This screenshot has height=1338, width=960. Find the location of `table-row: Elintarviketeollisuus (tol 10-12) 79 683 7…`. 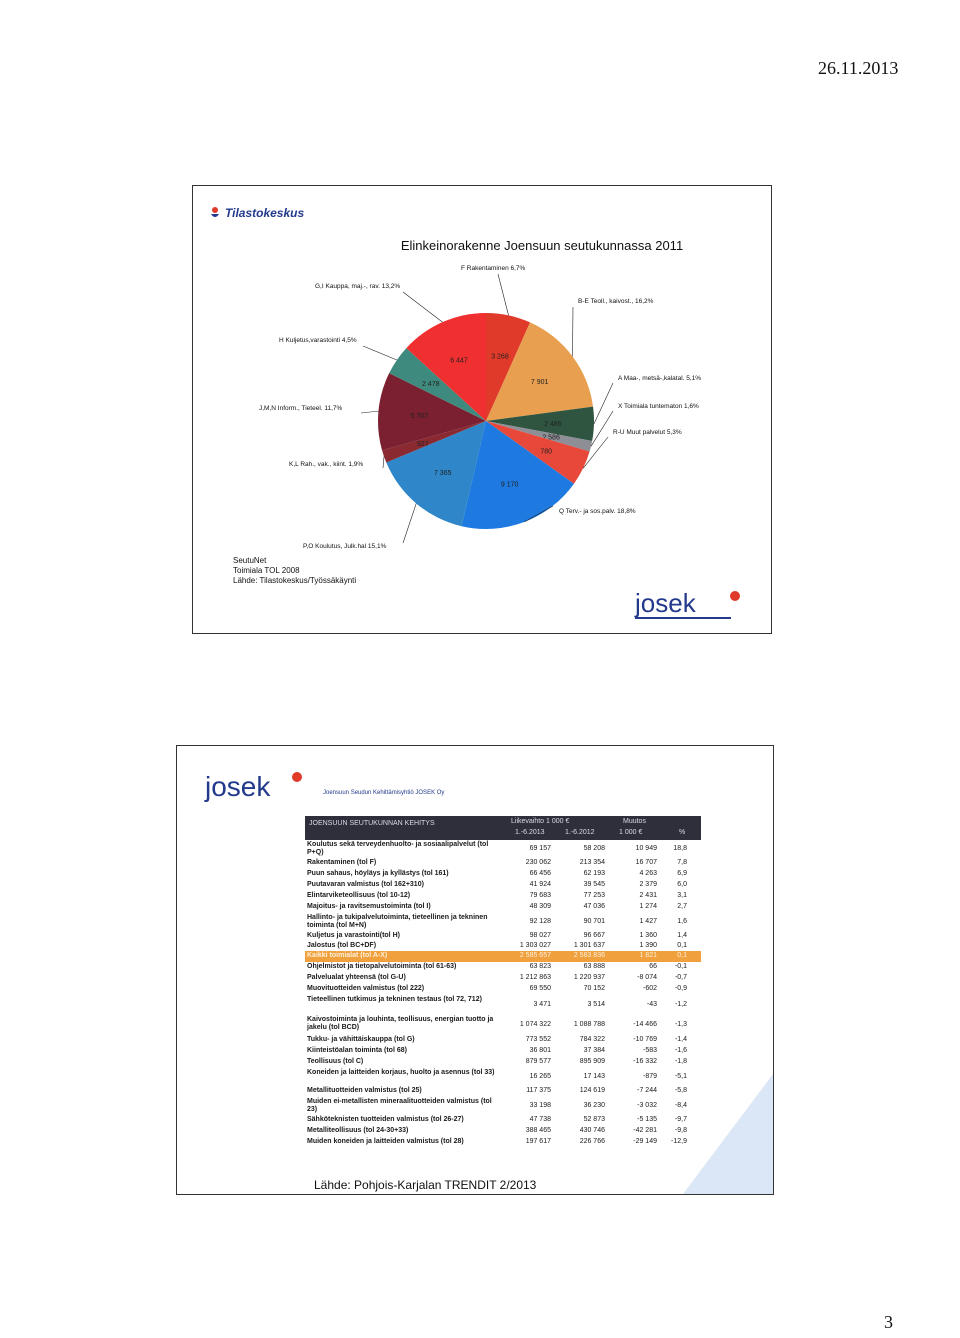

table-row: Elintarviketeollisuus (tol 10-12) 79 683 7… is located at coordinates (503, 896).